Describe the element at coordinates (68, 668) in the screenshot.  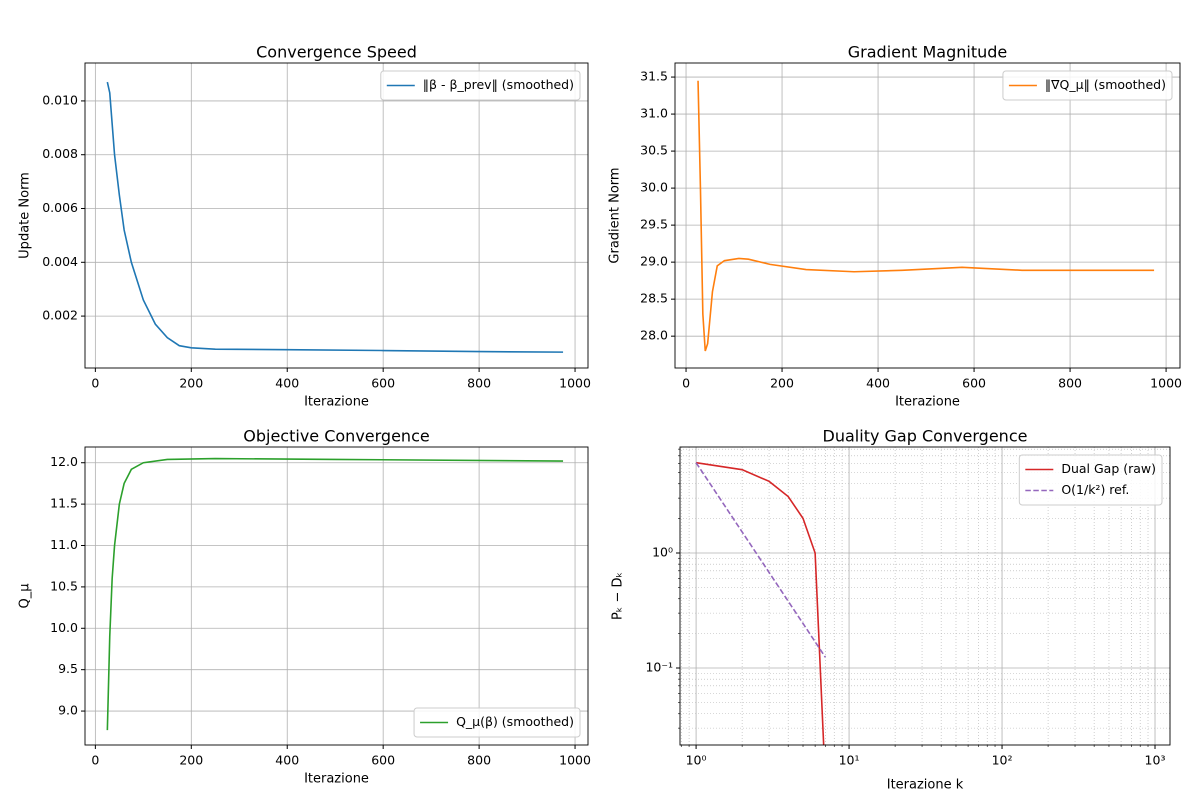
I see `y-tick-label: 9.5` at that location.